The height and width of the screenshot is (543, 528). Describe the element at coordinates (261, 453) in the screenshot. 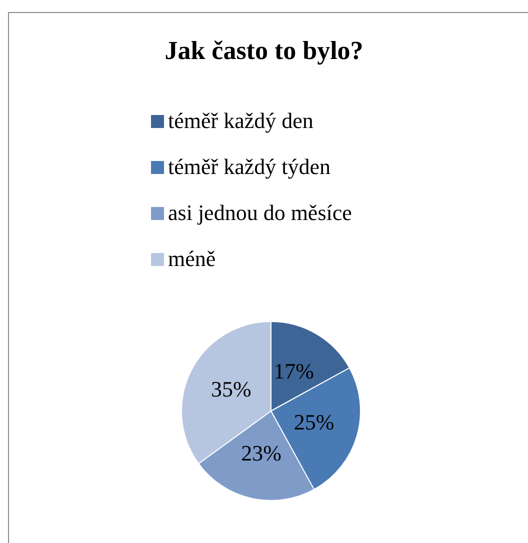

I see `data-label: 23%` at that location.